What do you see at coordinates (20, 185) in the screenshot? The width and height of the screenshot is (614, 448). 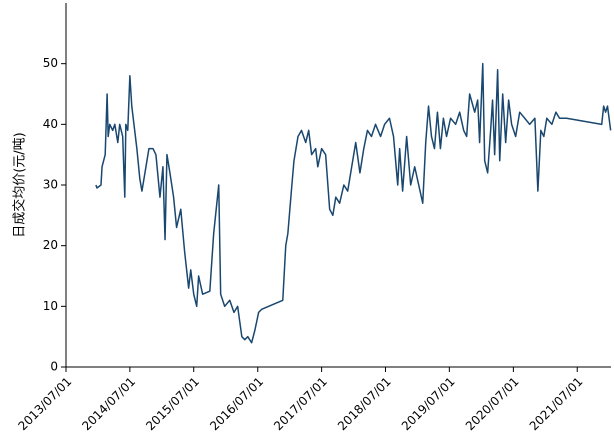 I see `y-axis-label: 日成交均价(元/吨)` at bounding box center [20, 185].